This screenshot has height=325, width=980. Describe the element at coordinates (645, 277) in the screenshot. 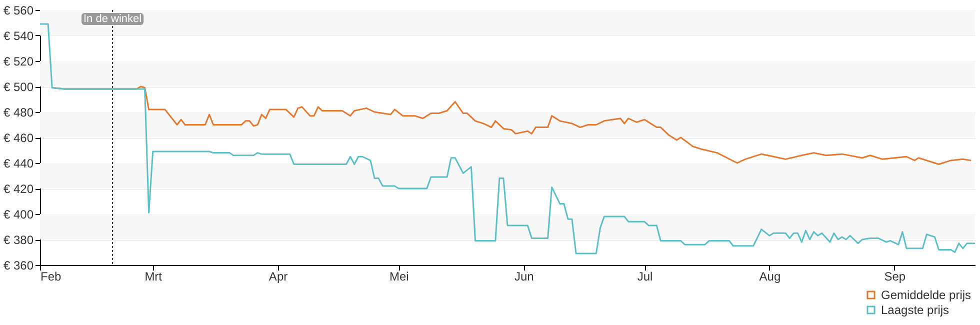

I see `x-tick-label: Jul` at that location.